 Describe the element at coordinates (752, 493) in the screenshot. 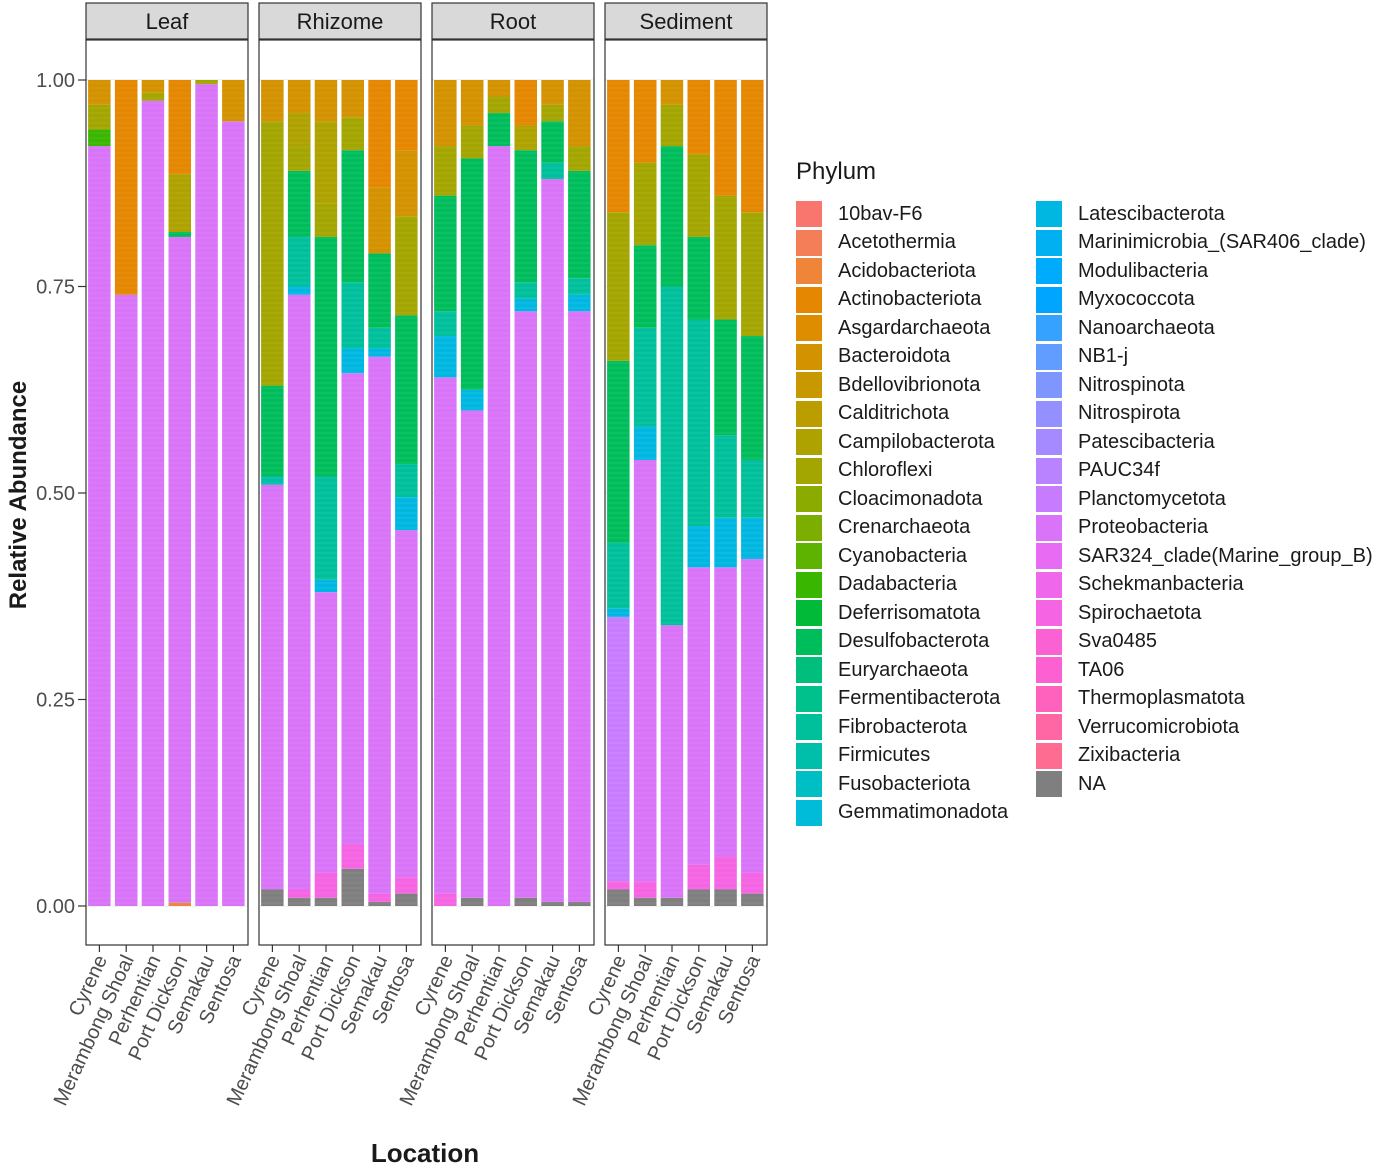

I see `bar-sediment-sentosa` at that location.